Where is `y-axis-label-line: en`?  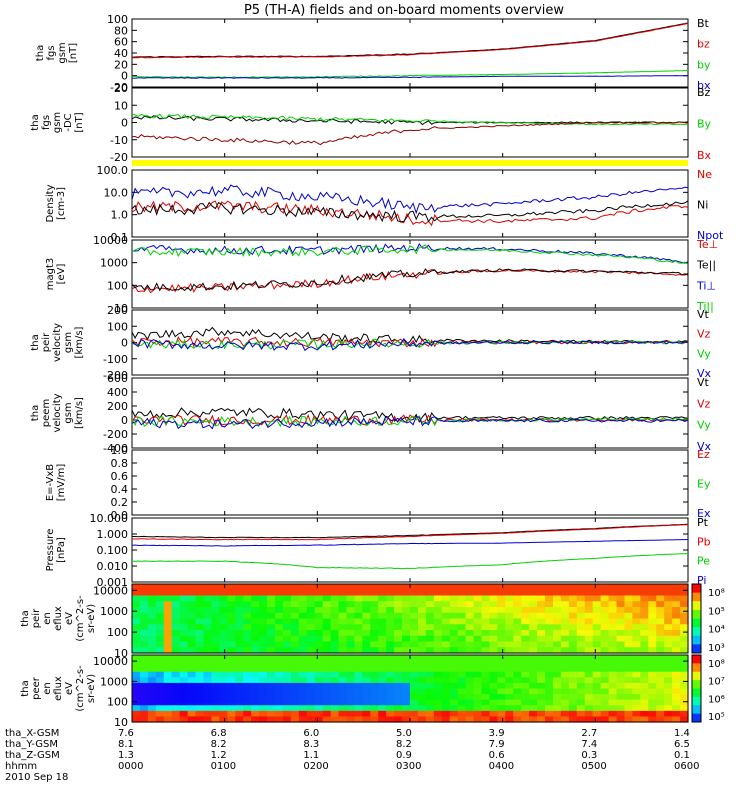 y-axis-label-line: en is located at coordinates (47, 688).